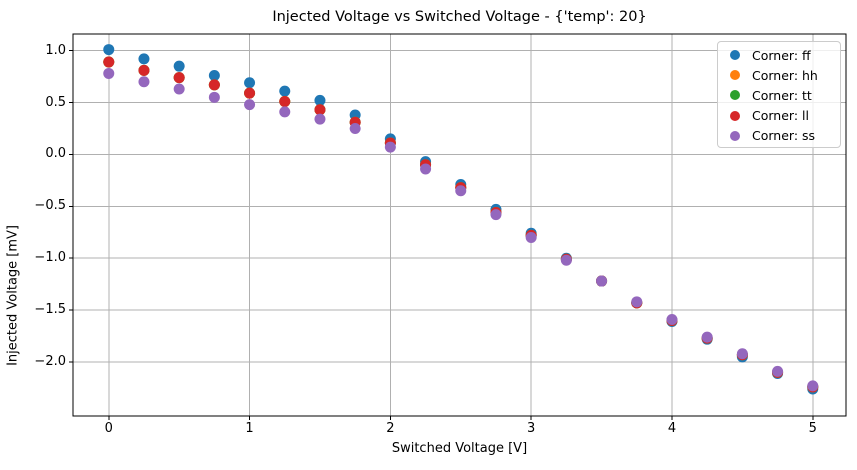 The width and height of the screenshot is (857, 470). I want to click on legend-item-hh: Corner: hh, so click(779, 75).